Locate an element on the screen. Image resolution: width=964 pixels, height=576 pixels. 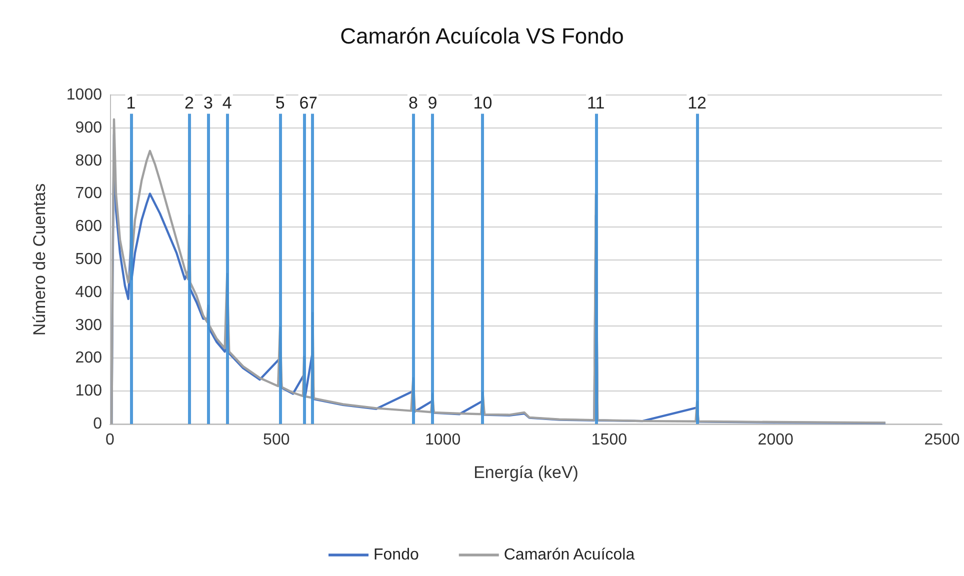
x-tick-label: 2000 is located at coordinates (776, 440).